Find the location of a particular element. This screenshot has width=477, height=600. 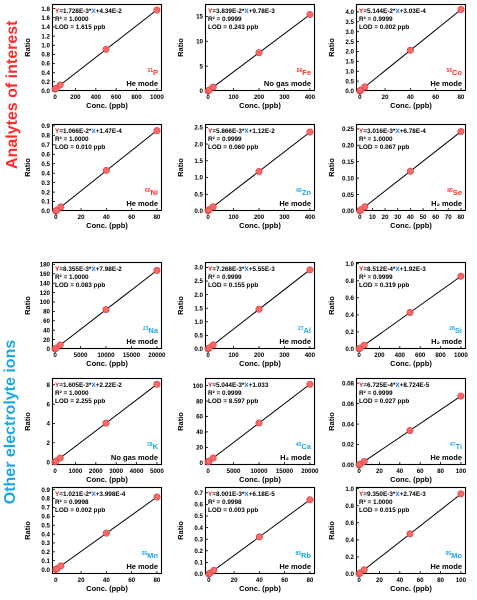

x-tick-label: 30 is located at coordinates (397, 217).